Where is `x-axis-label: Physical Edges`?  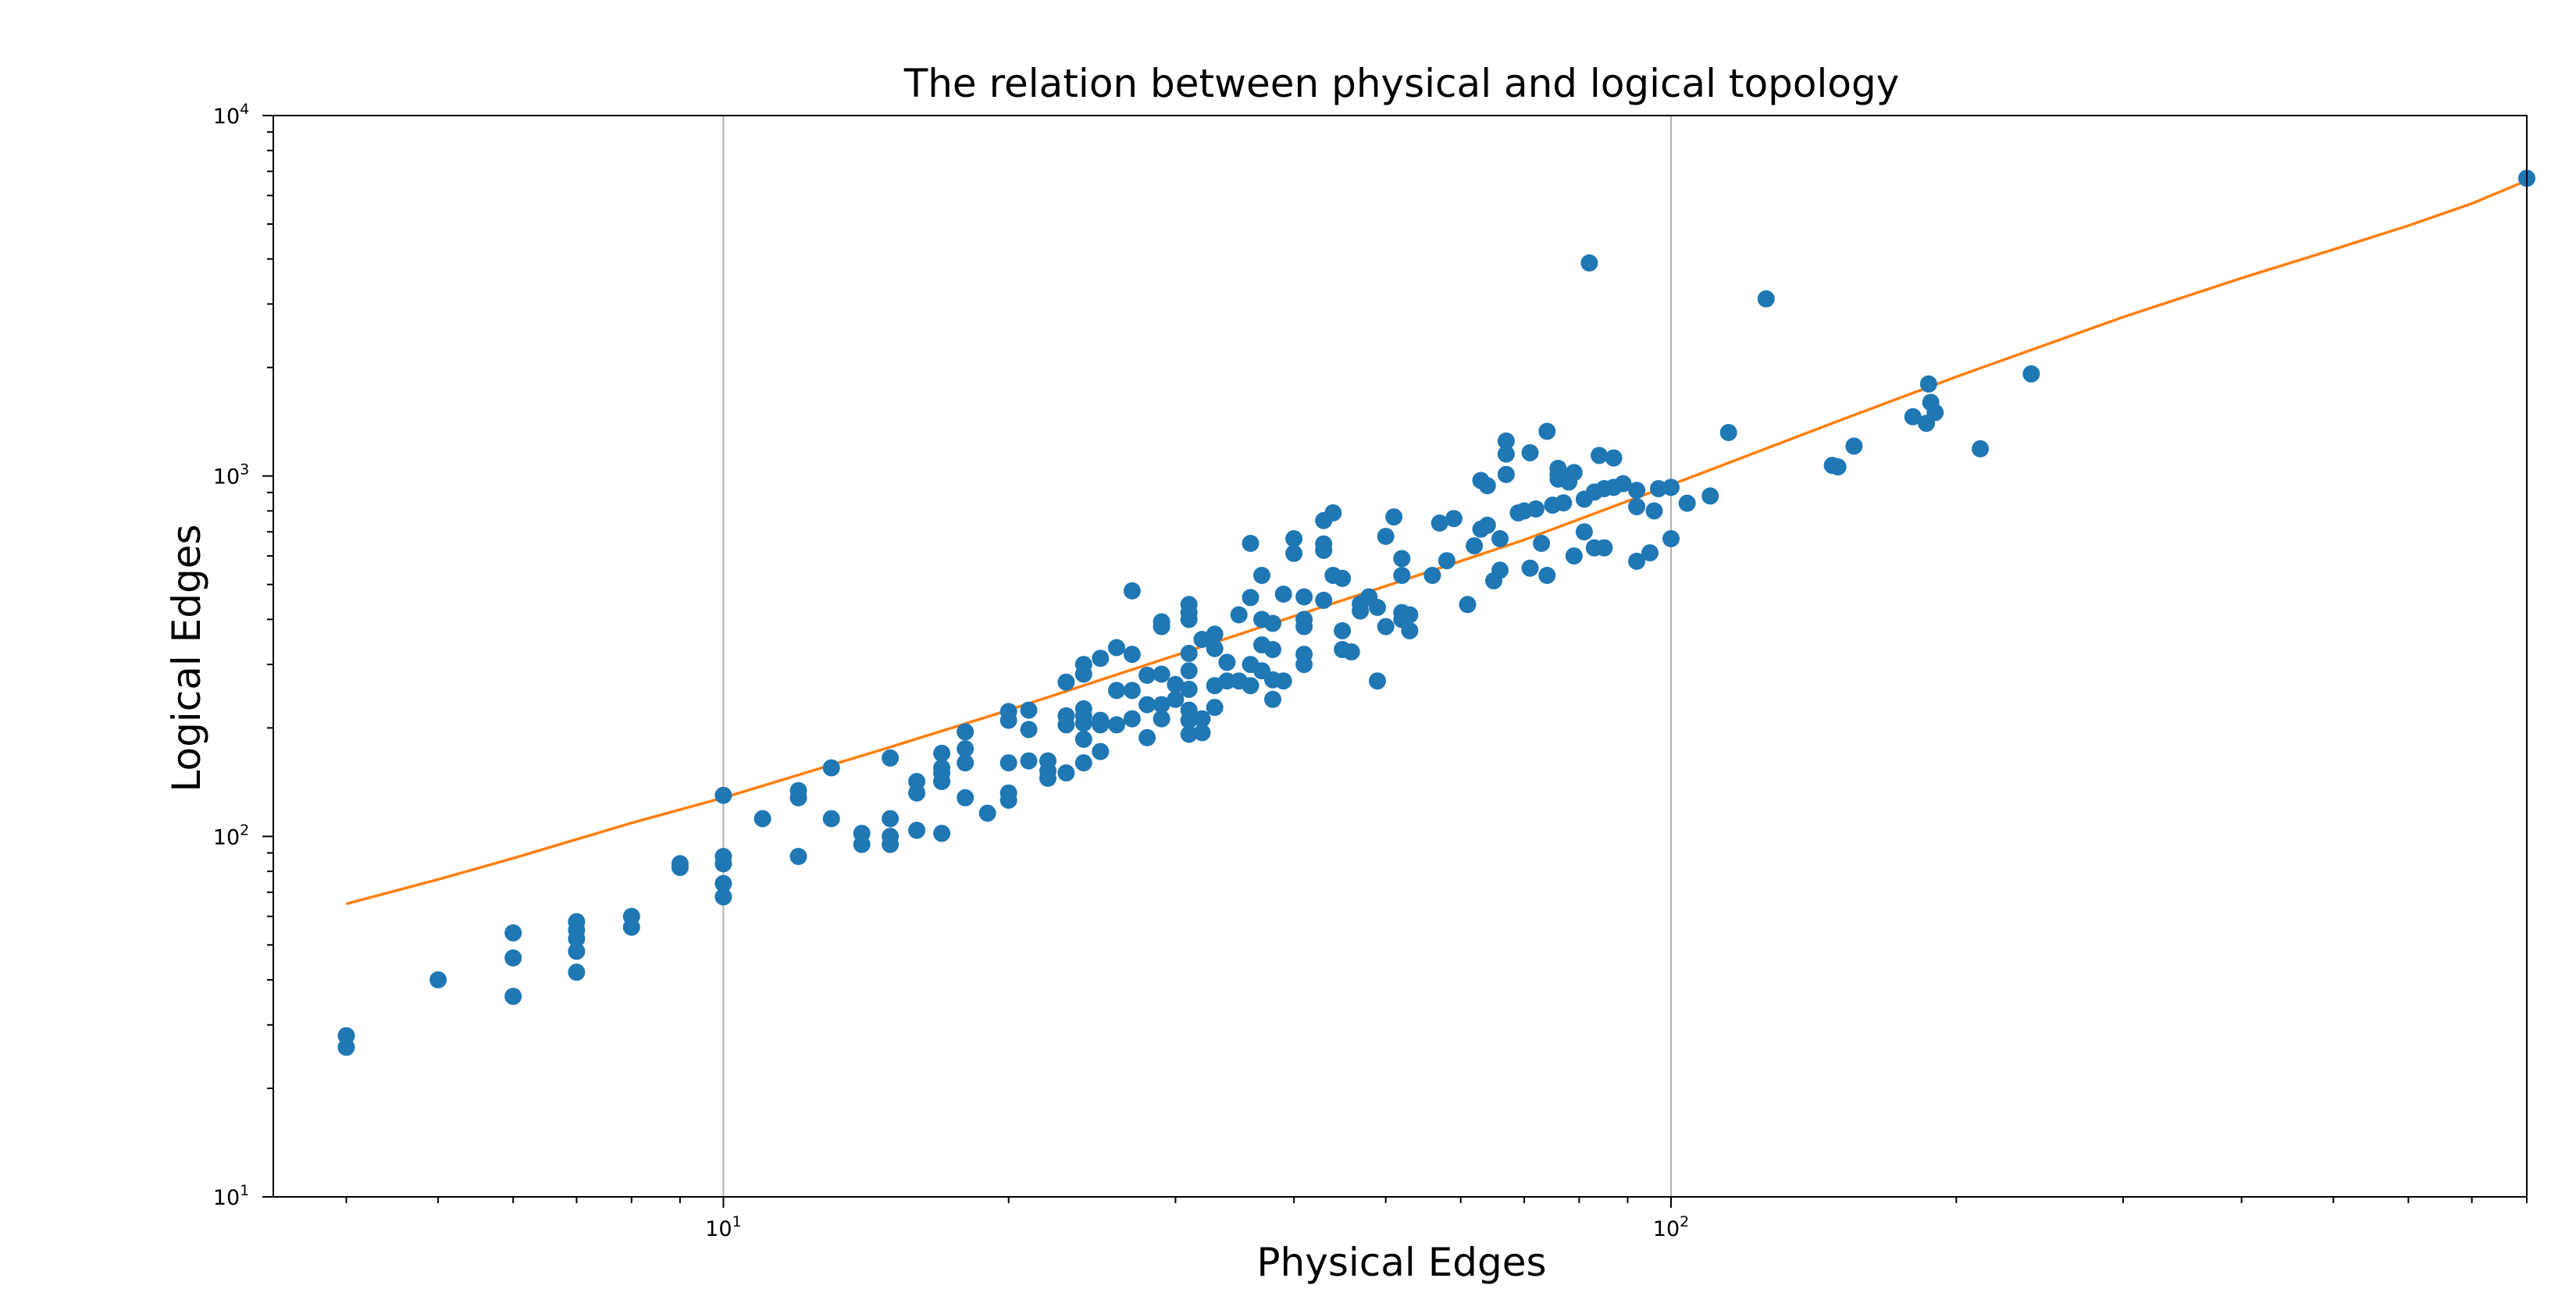
x-axis-label: Physical Edges is located at coordinates (1401, 1262).